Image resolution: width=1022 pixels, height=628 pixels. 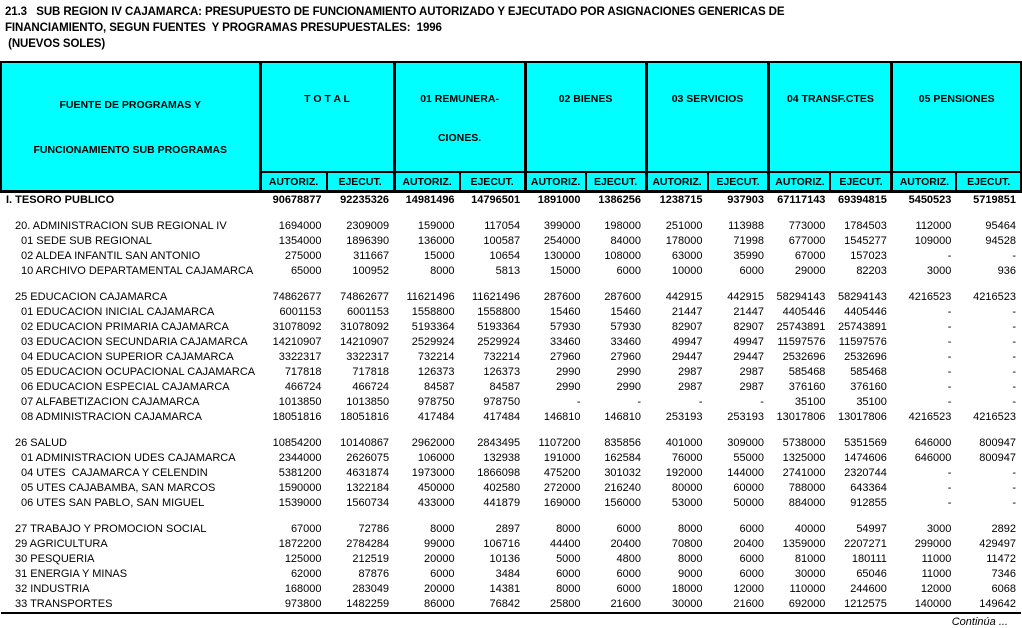 What do you see at coordinates (492, 182) in the screenshot?
I see `subcol-remuneraciones-ejecut: EJECUT.` at bounding box center [492, 182].